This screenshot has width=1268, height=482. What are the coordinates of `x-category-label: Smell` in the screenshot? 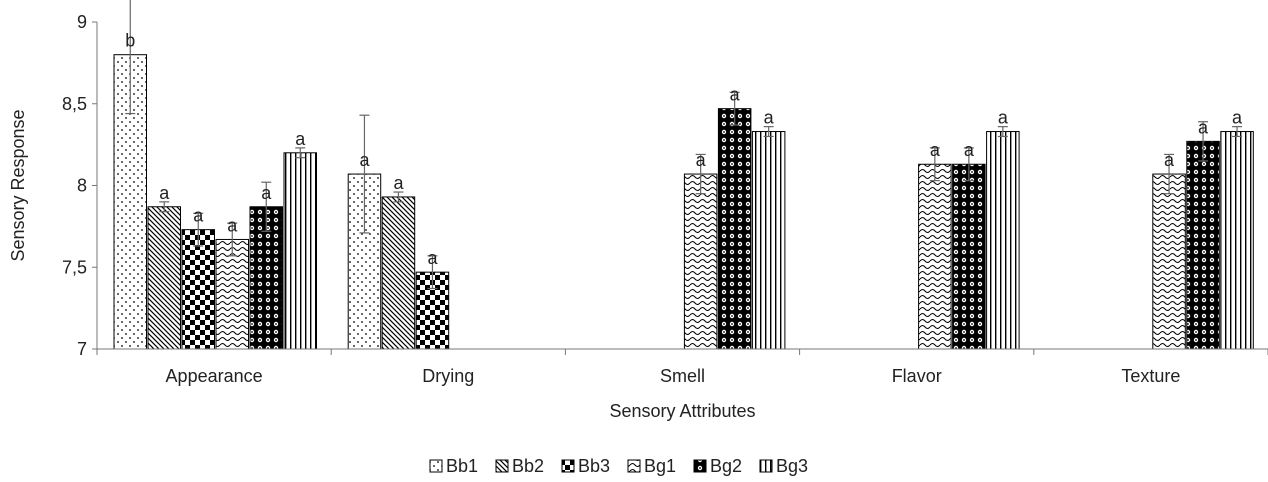 It's located at (682, 376).